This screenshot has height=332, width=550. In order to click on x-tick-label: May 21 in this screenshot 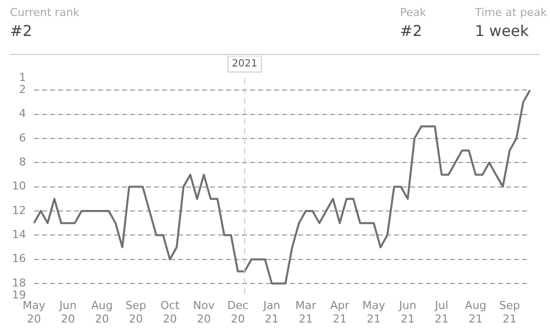, I will do `click(374, 312)`.